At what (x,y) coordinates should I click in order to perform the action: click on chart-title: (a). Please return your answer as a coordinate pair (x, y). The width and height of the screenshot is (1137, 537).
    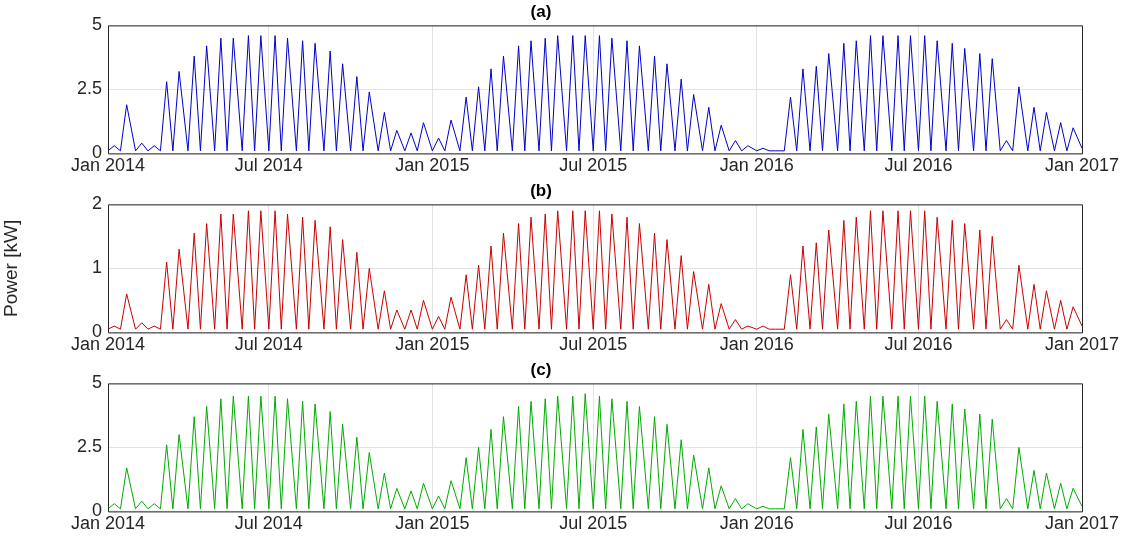
    Looking at the image, I should click on (541, 11).